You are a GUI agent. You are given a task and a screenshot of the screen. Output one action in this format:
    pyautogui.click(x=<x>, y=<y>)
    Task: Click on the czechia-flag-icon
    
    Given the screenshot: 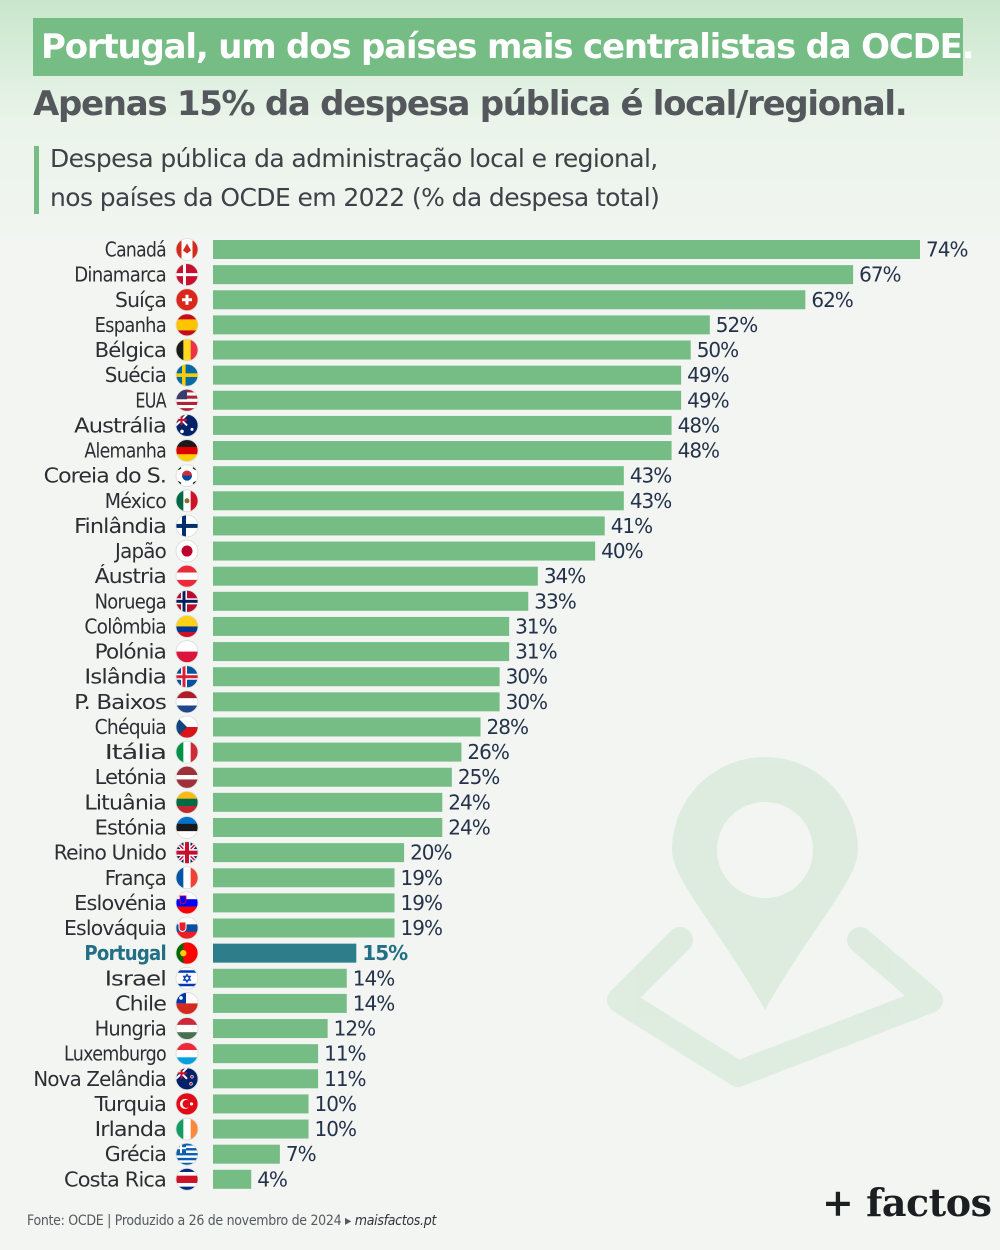 What is the action you would take?
    pyautogui.click(x=187, y=726)
    